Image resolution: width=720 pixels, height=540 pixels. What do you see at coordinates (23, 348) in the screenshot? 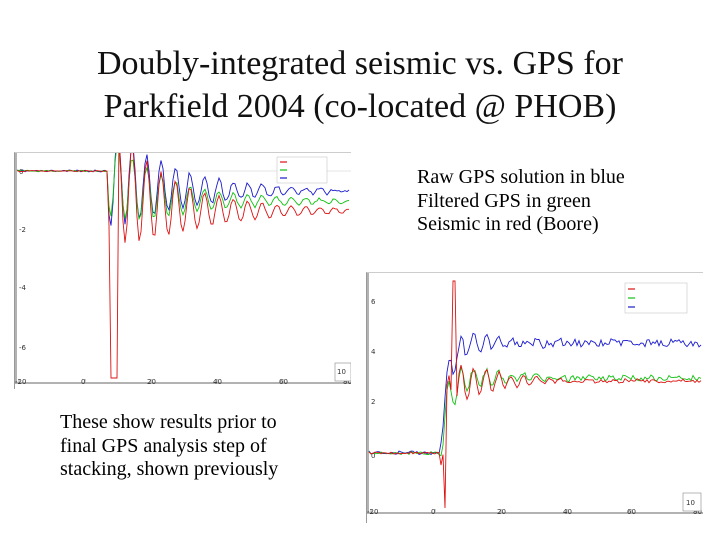
I see `y-tick-label: -6` at bounding box center [23, 348].